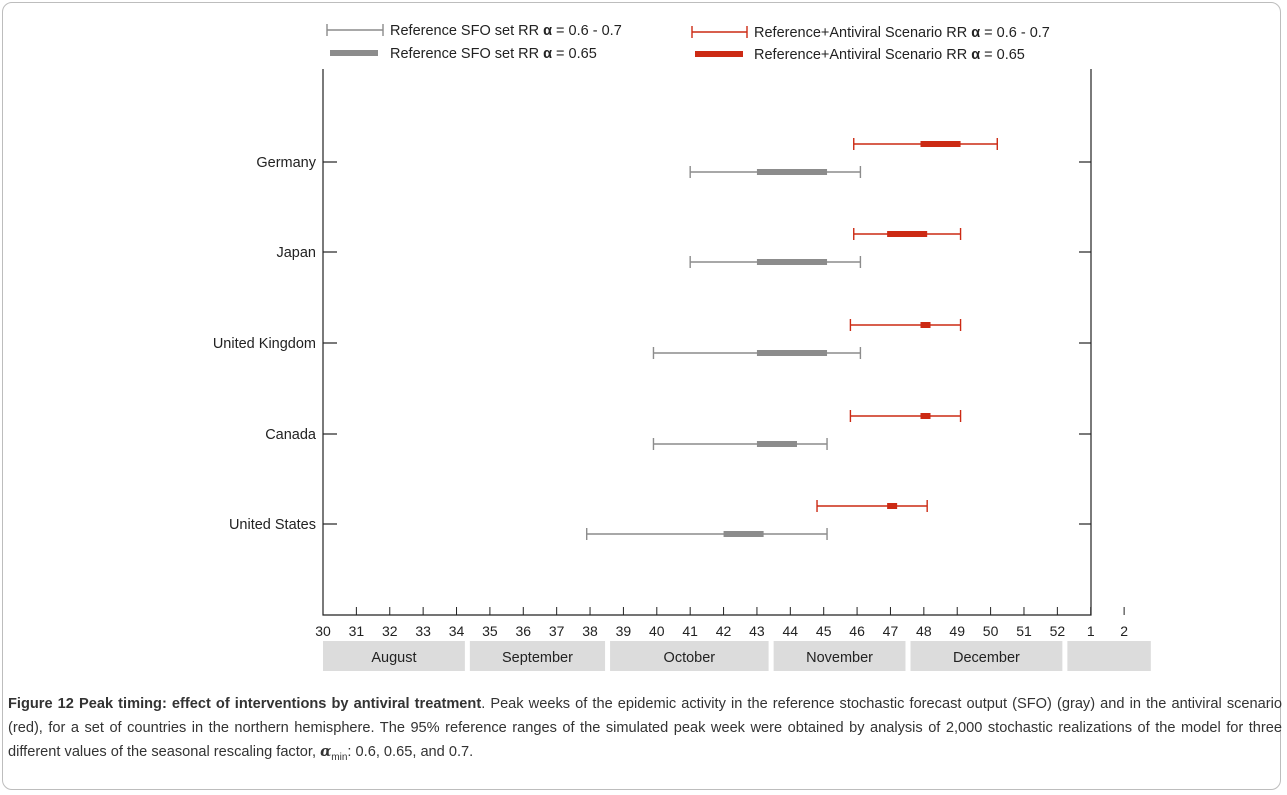  Describe the element at coordinates (490, 631) in the screenshot. I see `x-tick-label: 35` at that location.